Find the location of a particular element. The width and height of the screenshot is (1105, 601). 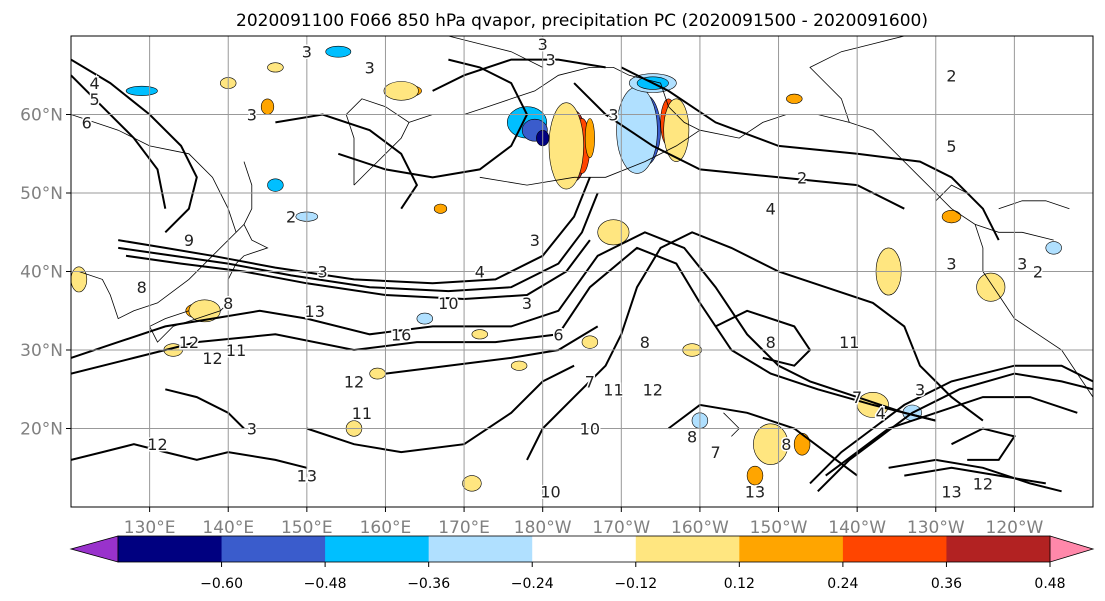

x-tick-label: 130°W is located at coordinates (936, 528).